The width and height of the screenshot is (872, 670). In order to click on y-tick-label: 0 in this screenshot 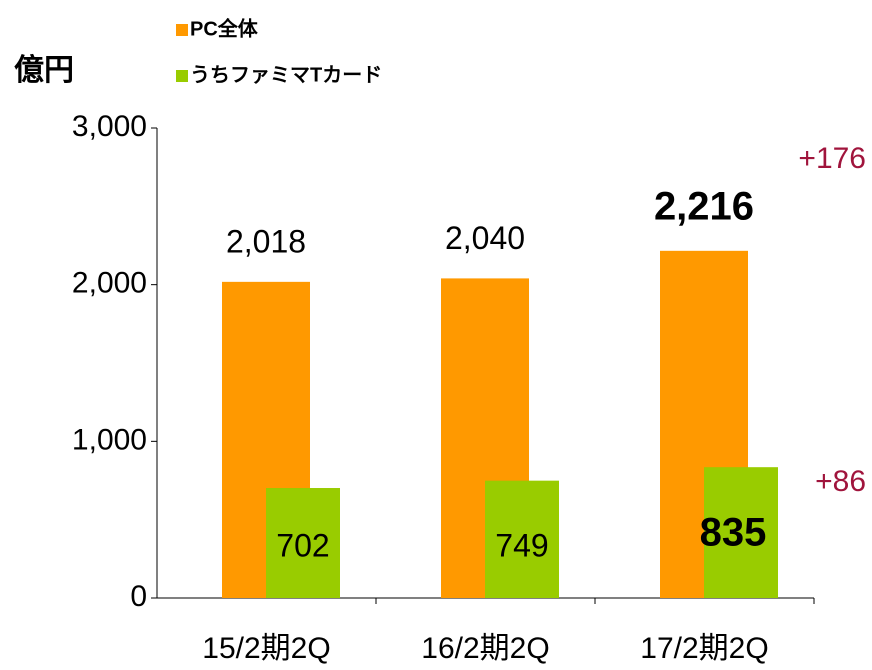, I will do `click(138, 596)`.